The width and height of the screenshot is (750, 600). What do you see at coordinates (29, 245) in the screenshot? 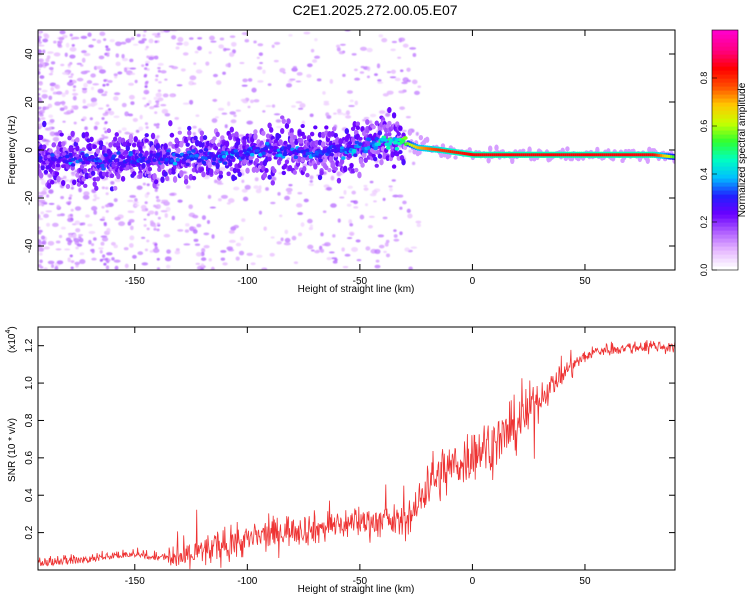
I see `spectrogram-y-tick-label: -40` at bounding box center [29, 245].